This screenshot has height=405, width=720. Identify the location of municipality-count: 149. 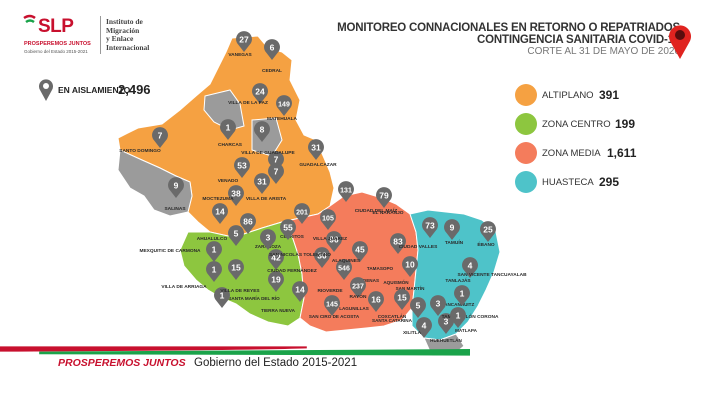
(284, 105).